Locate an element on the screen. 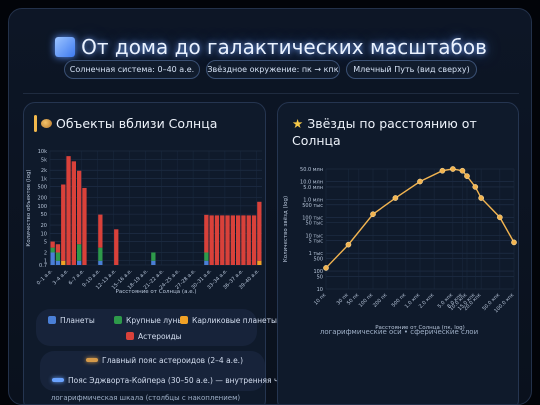 The width and height of the screenshot is (540, 405). y-tick-label: 2 is located at coordinates (45, 253).